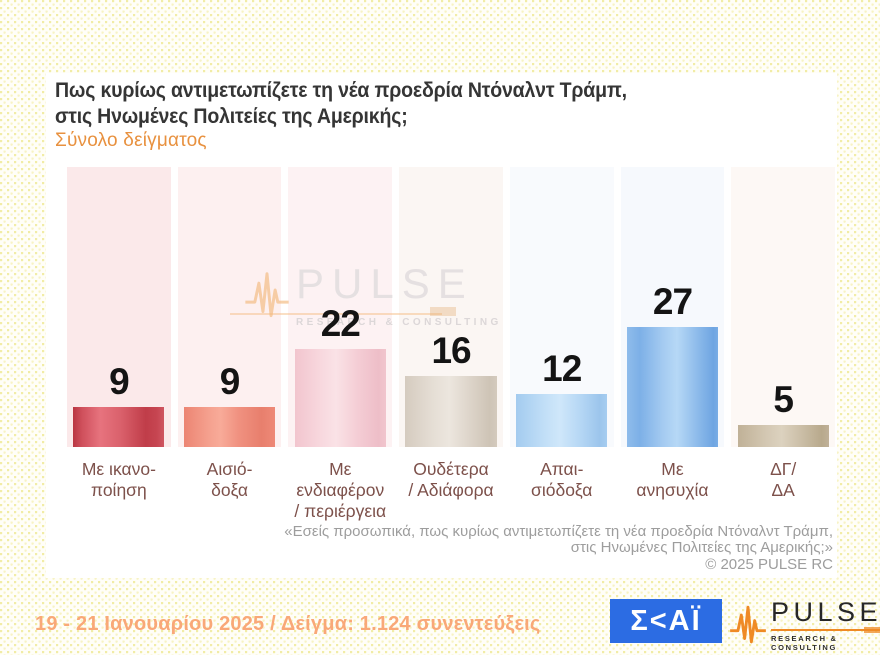  Describe the element at coordinates (451, 350) in the screenshot. I see `bar-value-label: 16` at that location.